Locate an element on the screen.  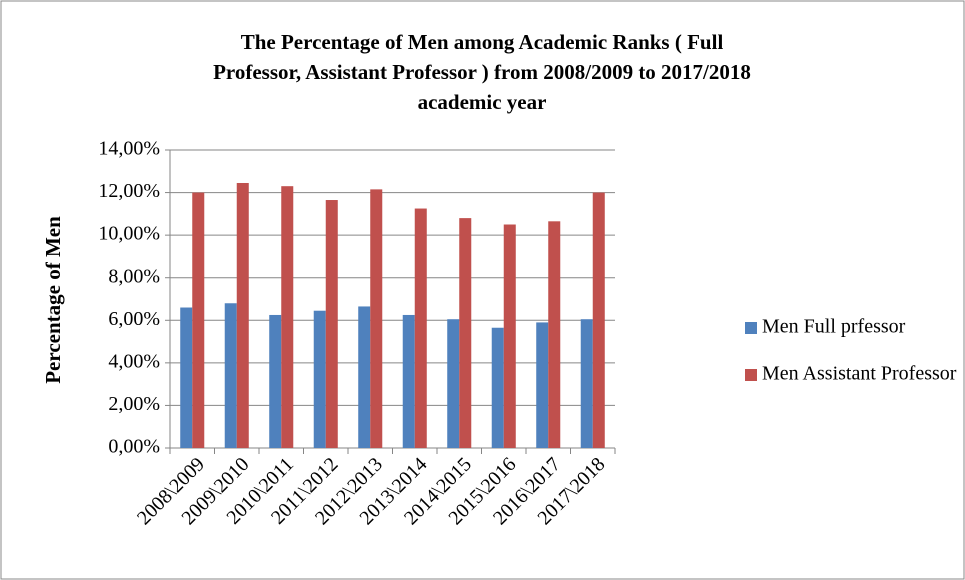
legend-label: Men Assistant Professor is located at coordinates (859, 374).